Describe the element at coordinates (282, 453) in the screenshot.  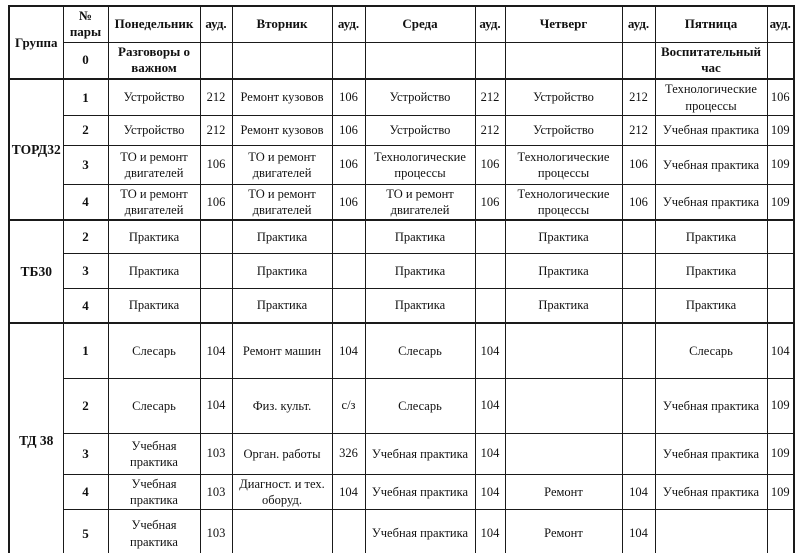
I see `subject-cell: Орган. работы` at that location.